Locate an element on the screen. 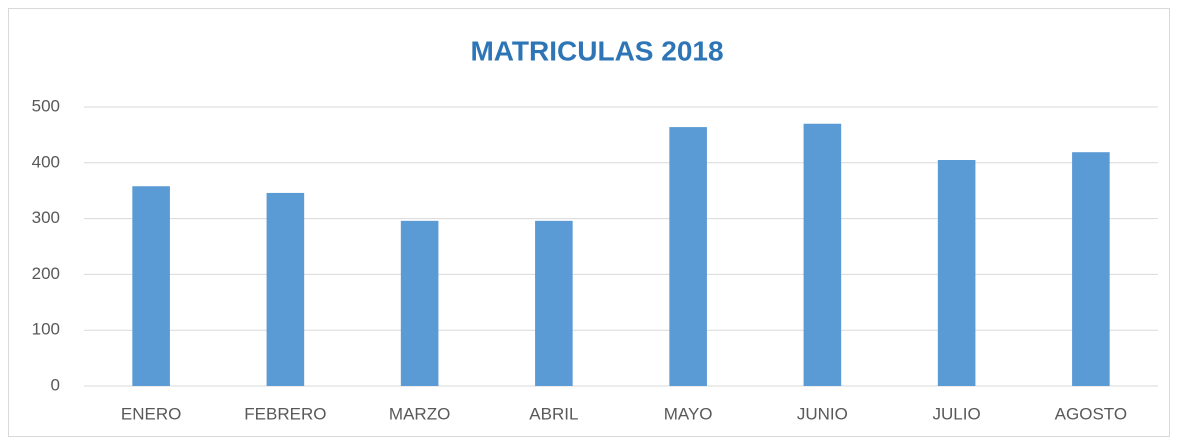 This screenshot has height=444, width=1177. x-tick-label: JULIO is located at coordinates (957, 413).